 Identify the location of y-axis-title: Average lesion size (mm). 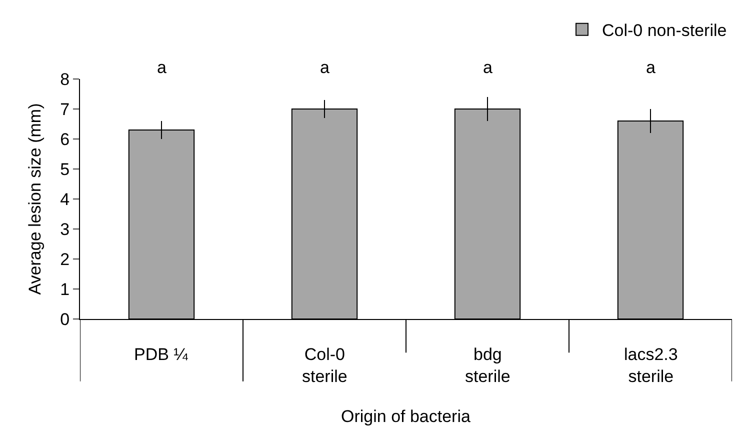
(35, 199).